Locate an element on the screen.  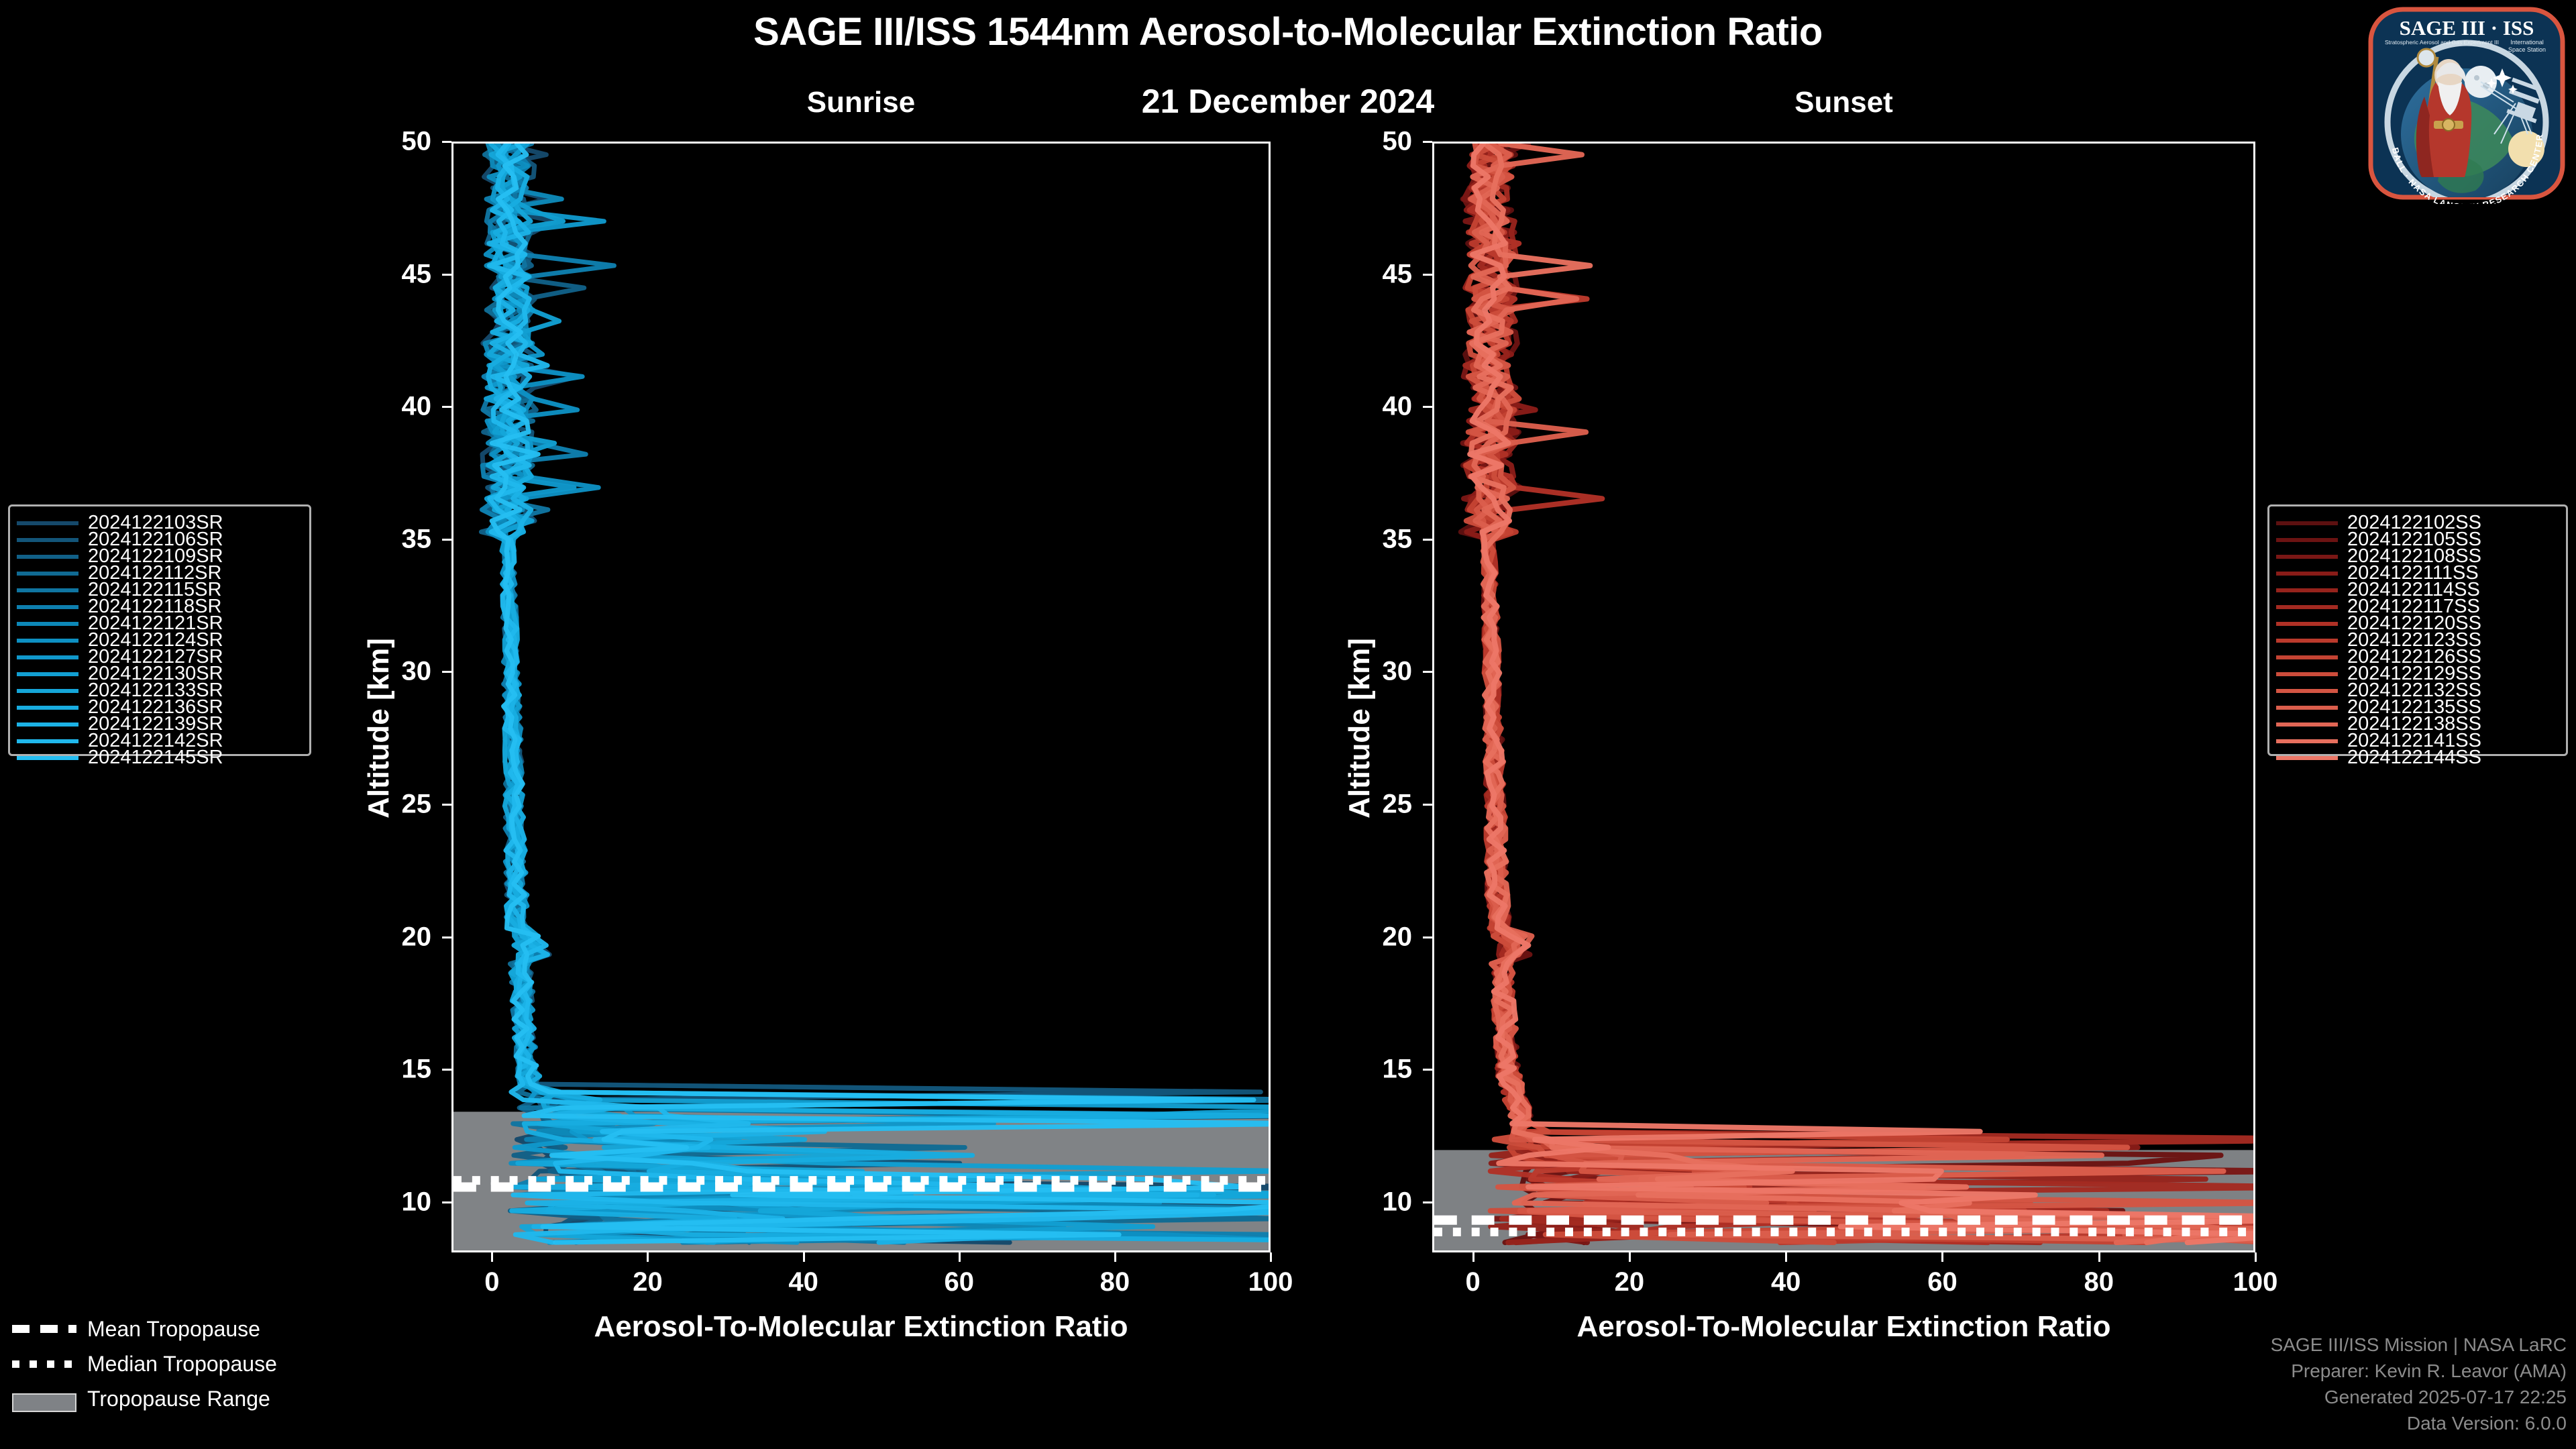
legend-item: 2024122106SR is located at coordinates (160, 539).